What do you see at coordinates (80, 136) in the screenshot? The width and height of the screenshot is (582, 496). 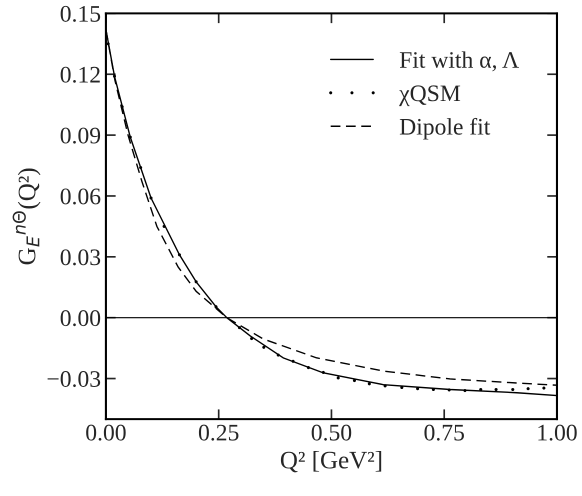 I see `y-tick-label: 0.09` at bounding box center [80, 136].